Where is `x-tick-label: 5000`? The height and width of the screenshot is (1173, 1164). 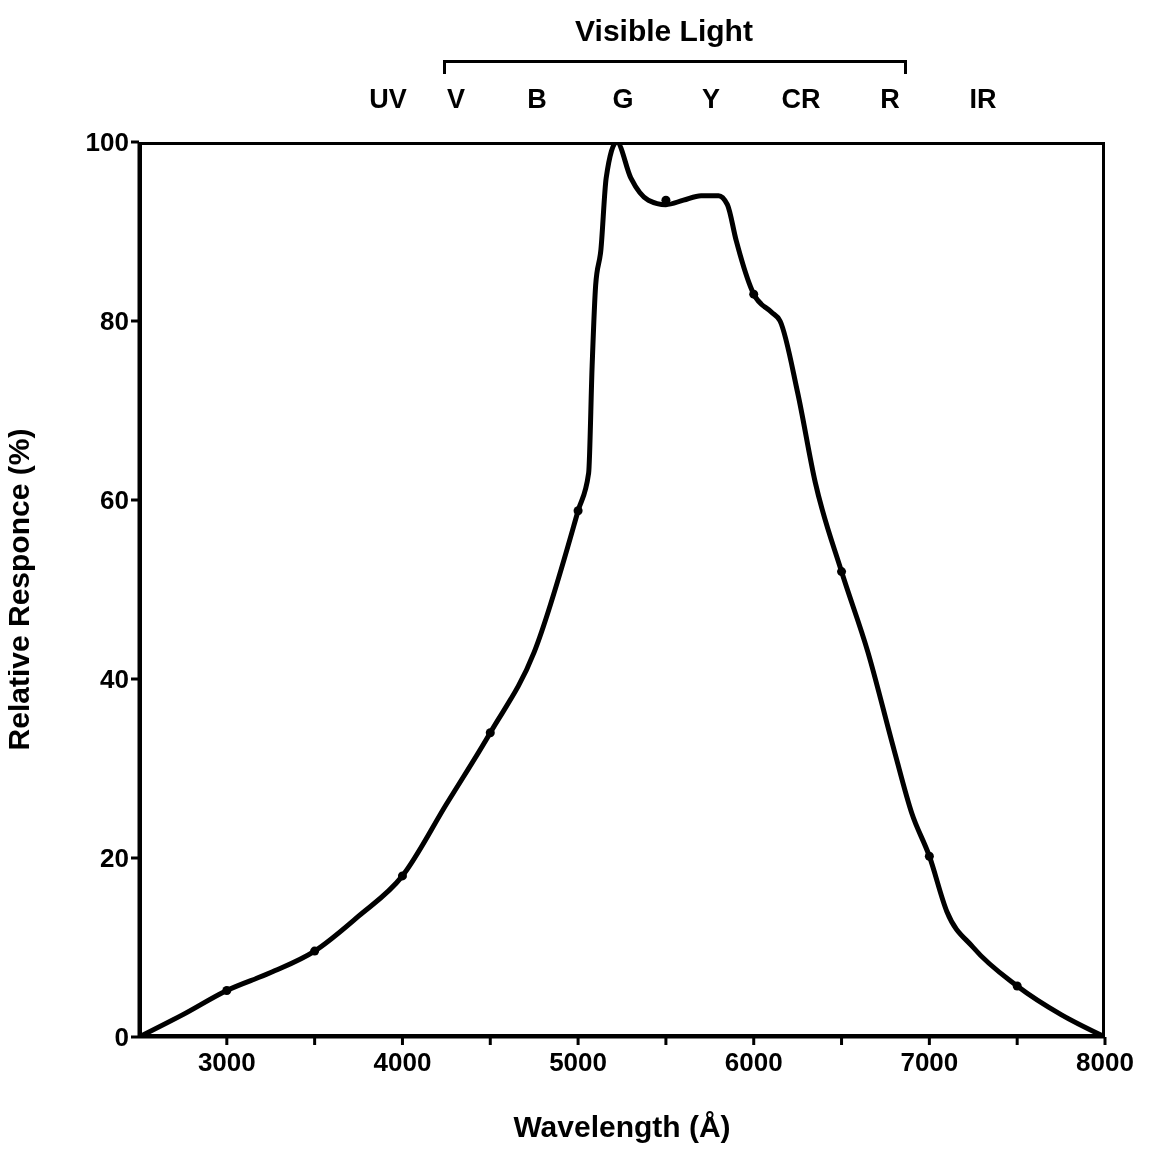
x-tick-label: 5000 is located at coordinates (578, 1062).